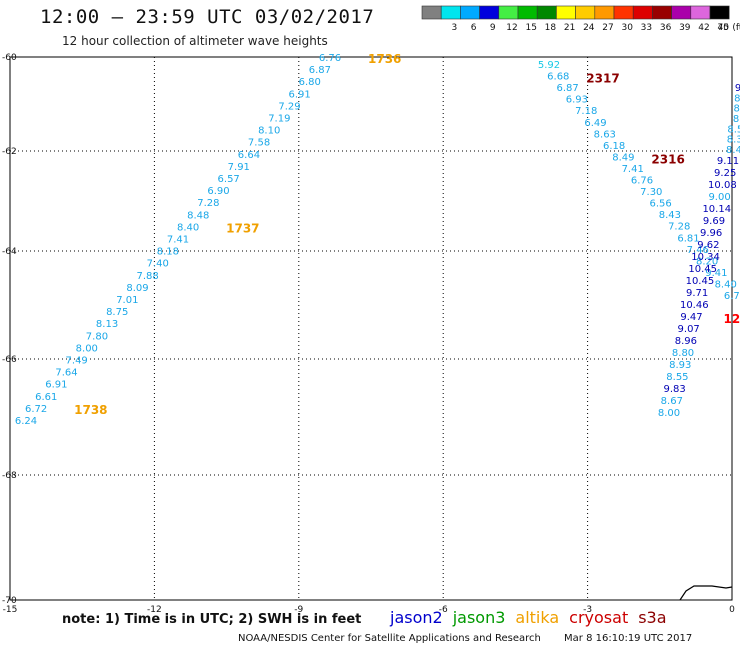  What do you see at coordinates (416, 617) in the screenshot?
I see `satellite-jason2: jason2` at bounding box center [416, 617].